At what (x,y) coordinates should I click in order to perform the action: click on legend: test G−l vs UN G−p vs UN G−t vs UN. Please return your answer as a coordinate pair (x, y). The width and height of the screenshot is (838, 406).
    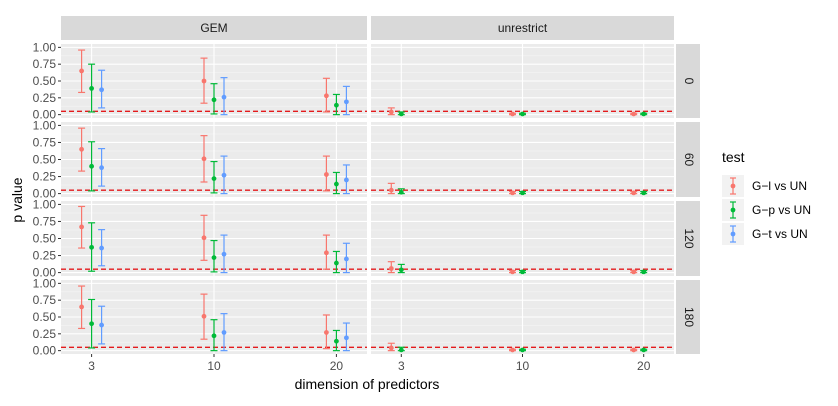
    Looking at the image, I should click on (766, 197).